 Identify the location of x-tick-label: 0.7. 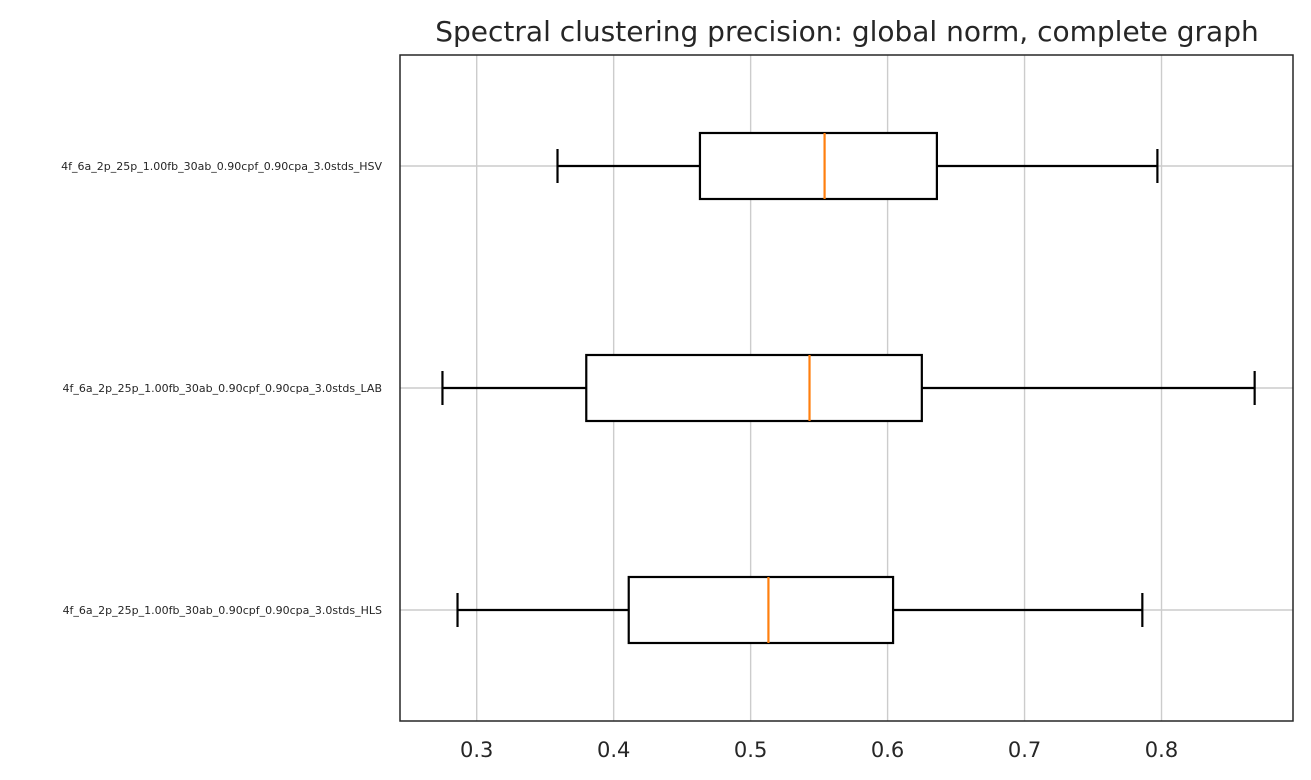
(1024, 750).